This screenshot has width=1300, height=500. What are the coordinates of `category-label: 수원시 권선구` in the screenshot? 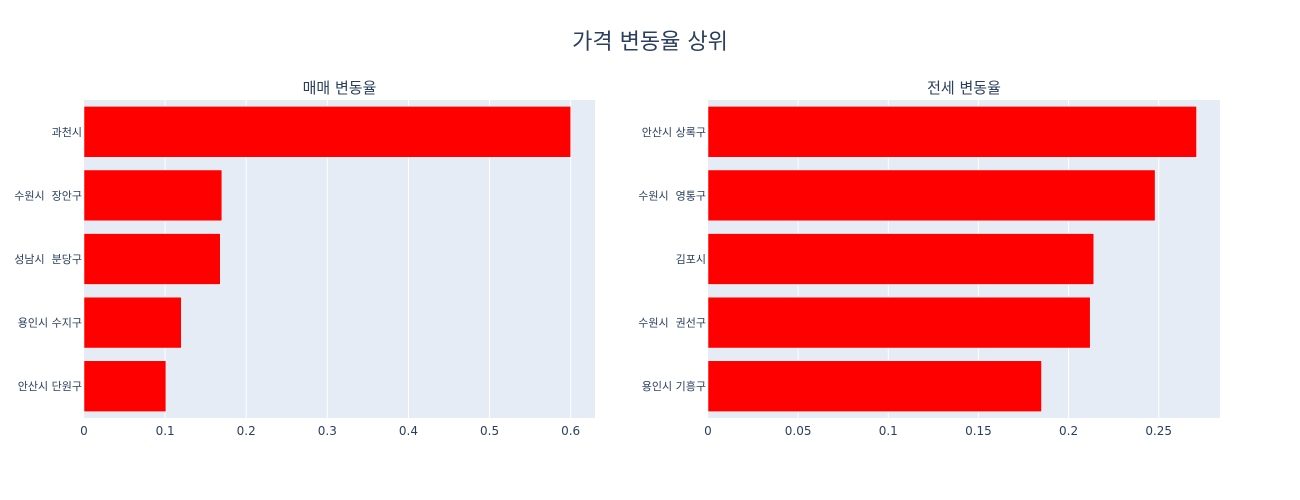 It's located at (672, 323).